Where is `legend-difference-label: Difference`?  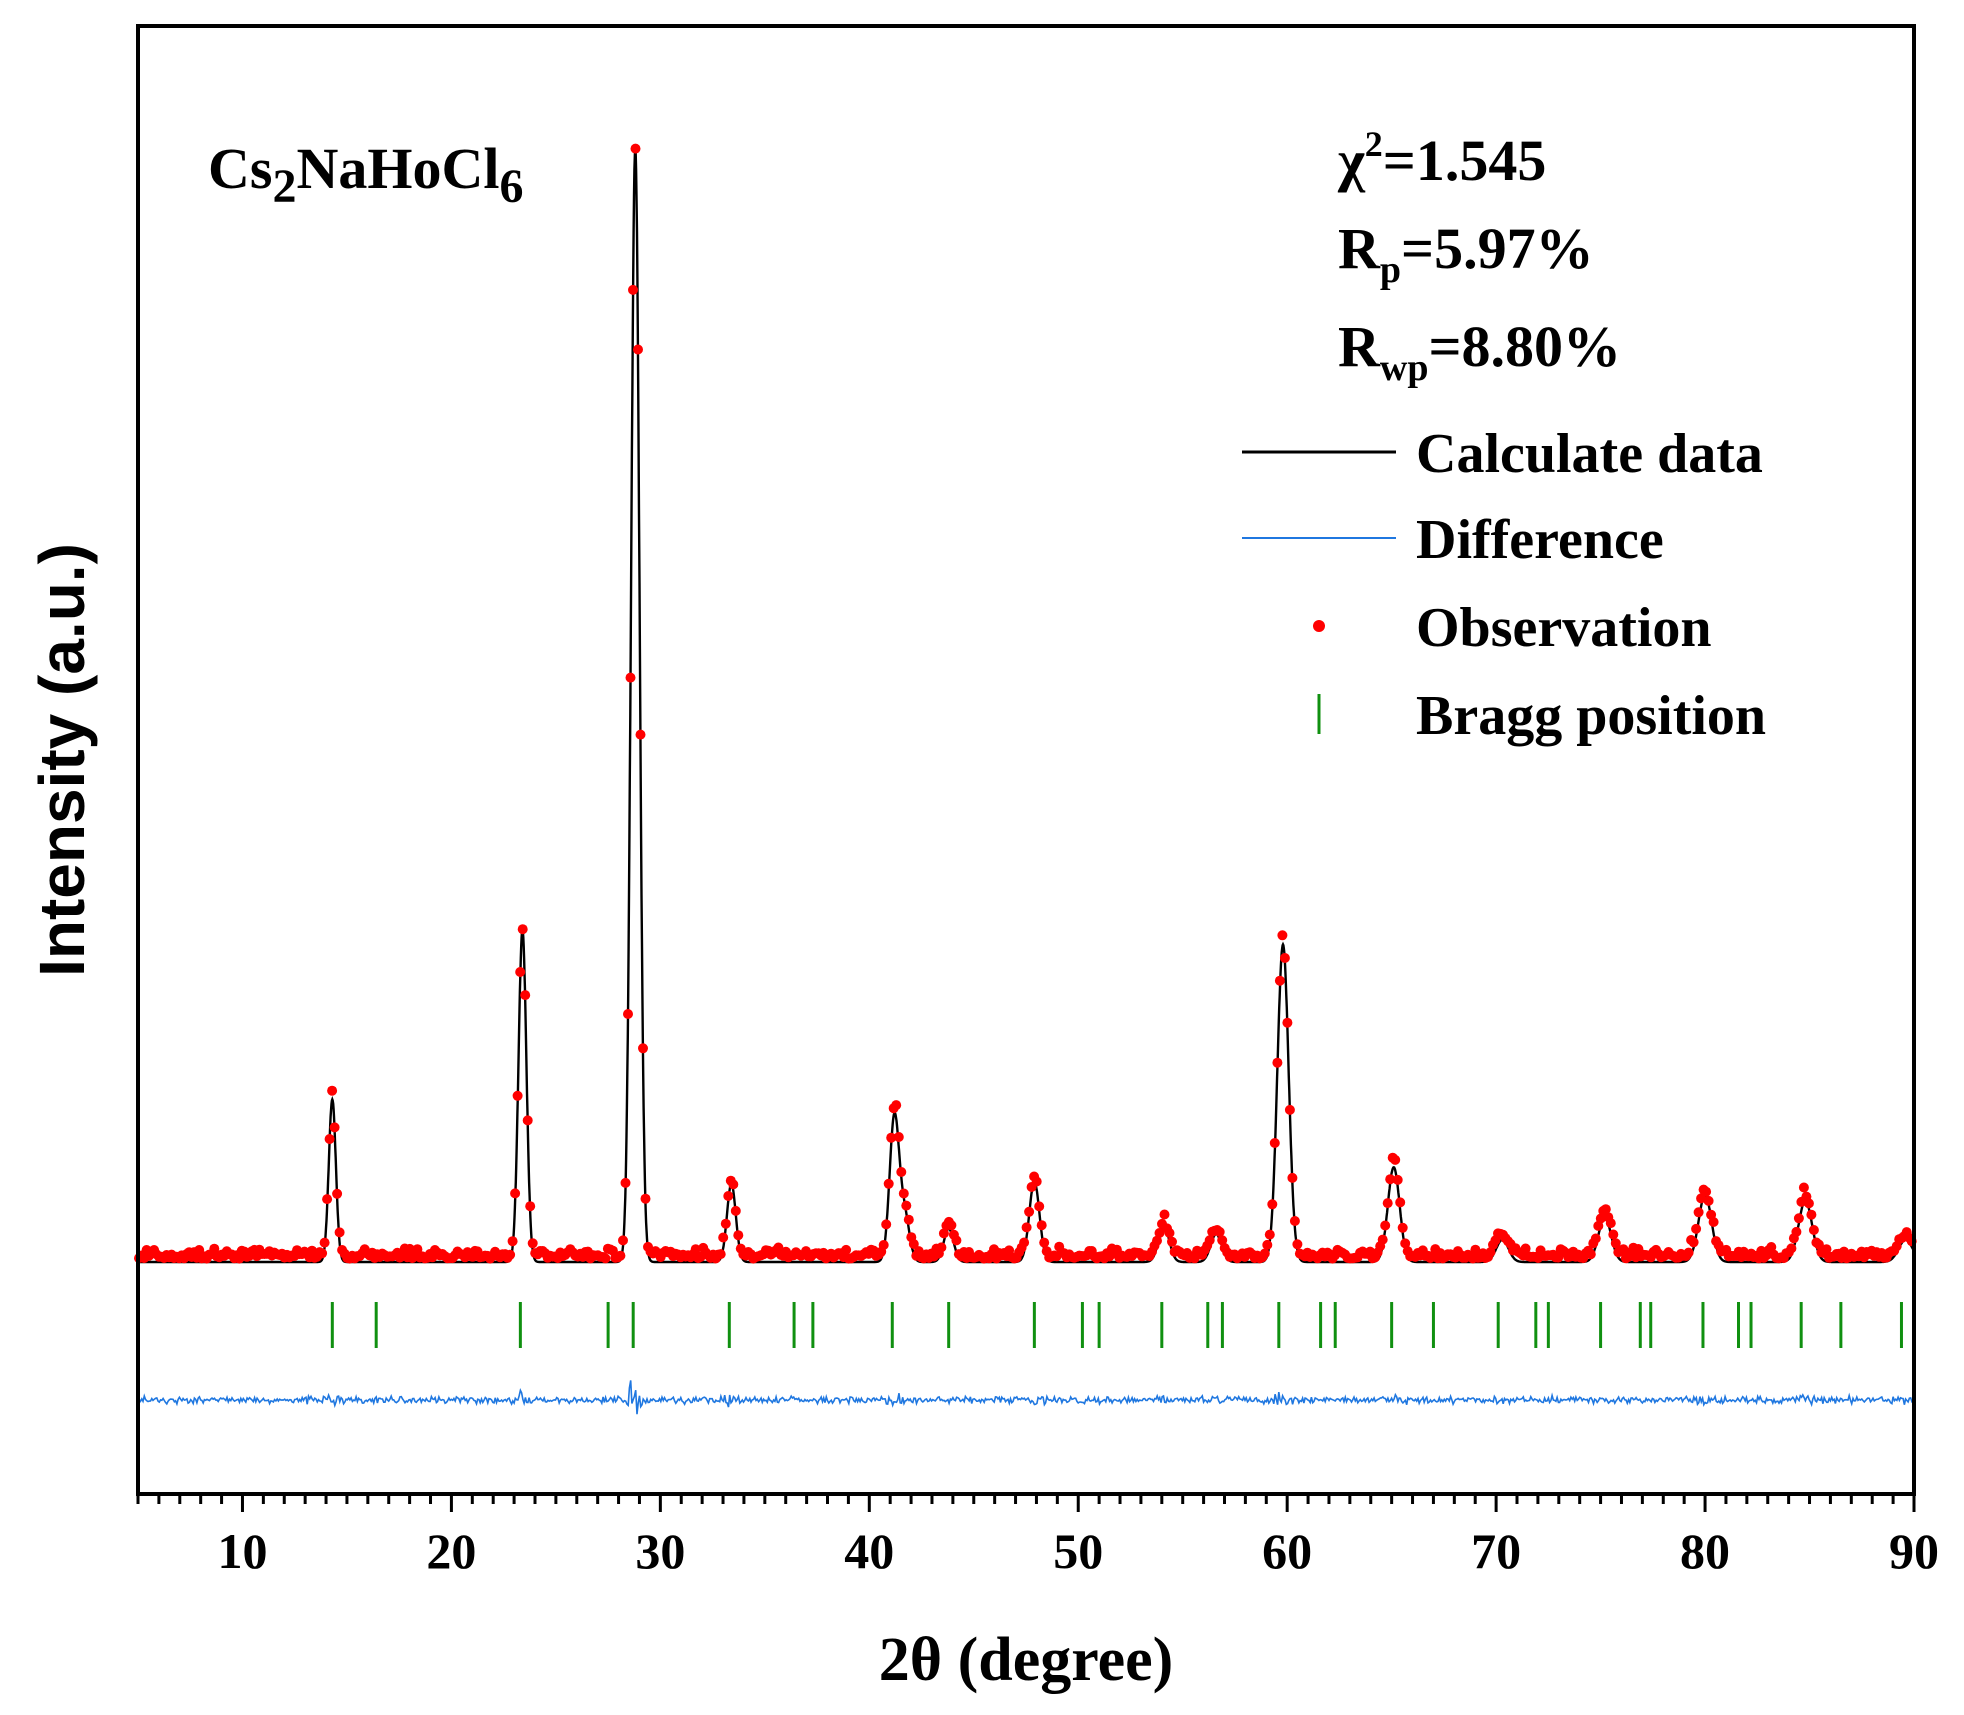 legend-difference-label: Difference is located at coordinates (1540, 540).